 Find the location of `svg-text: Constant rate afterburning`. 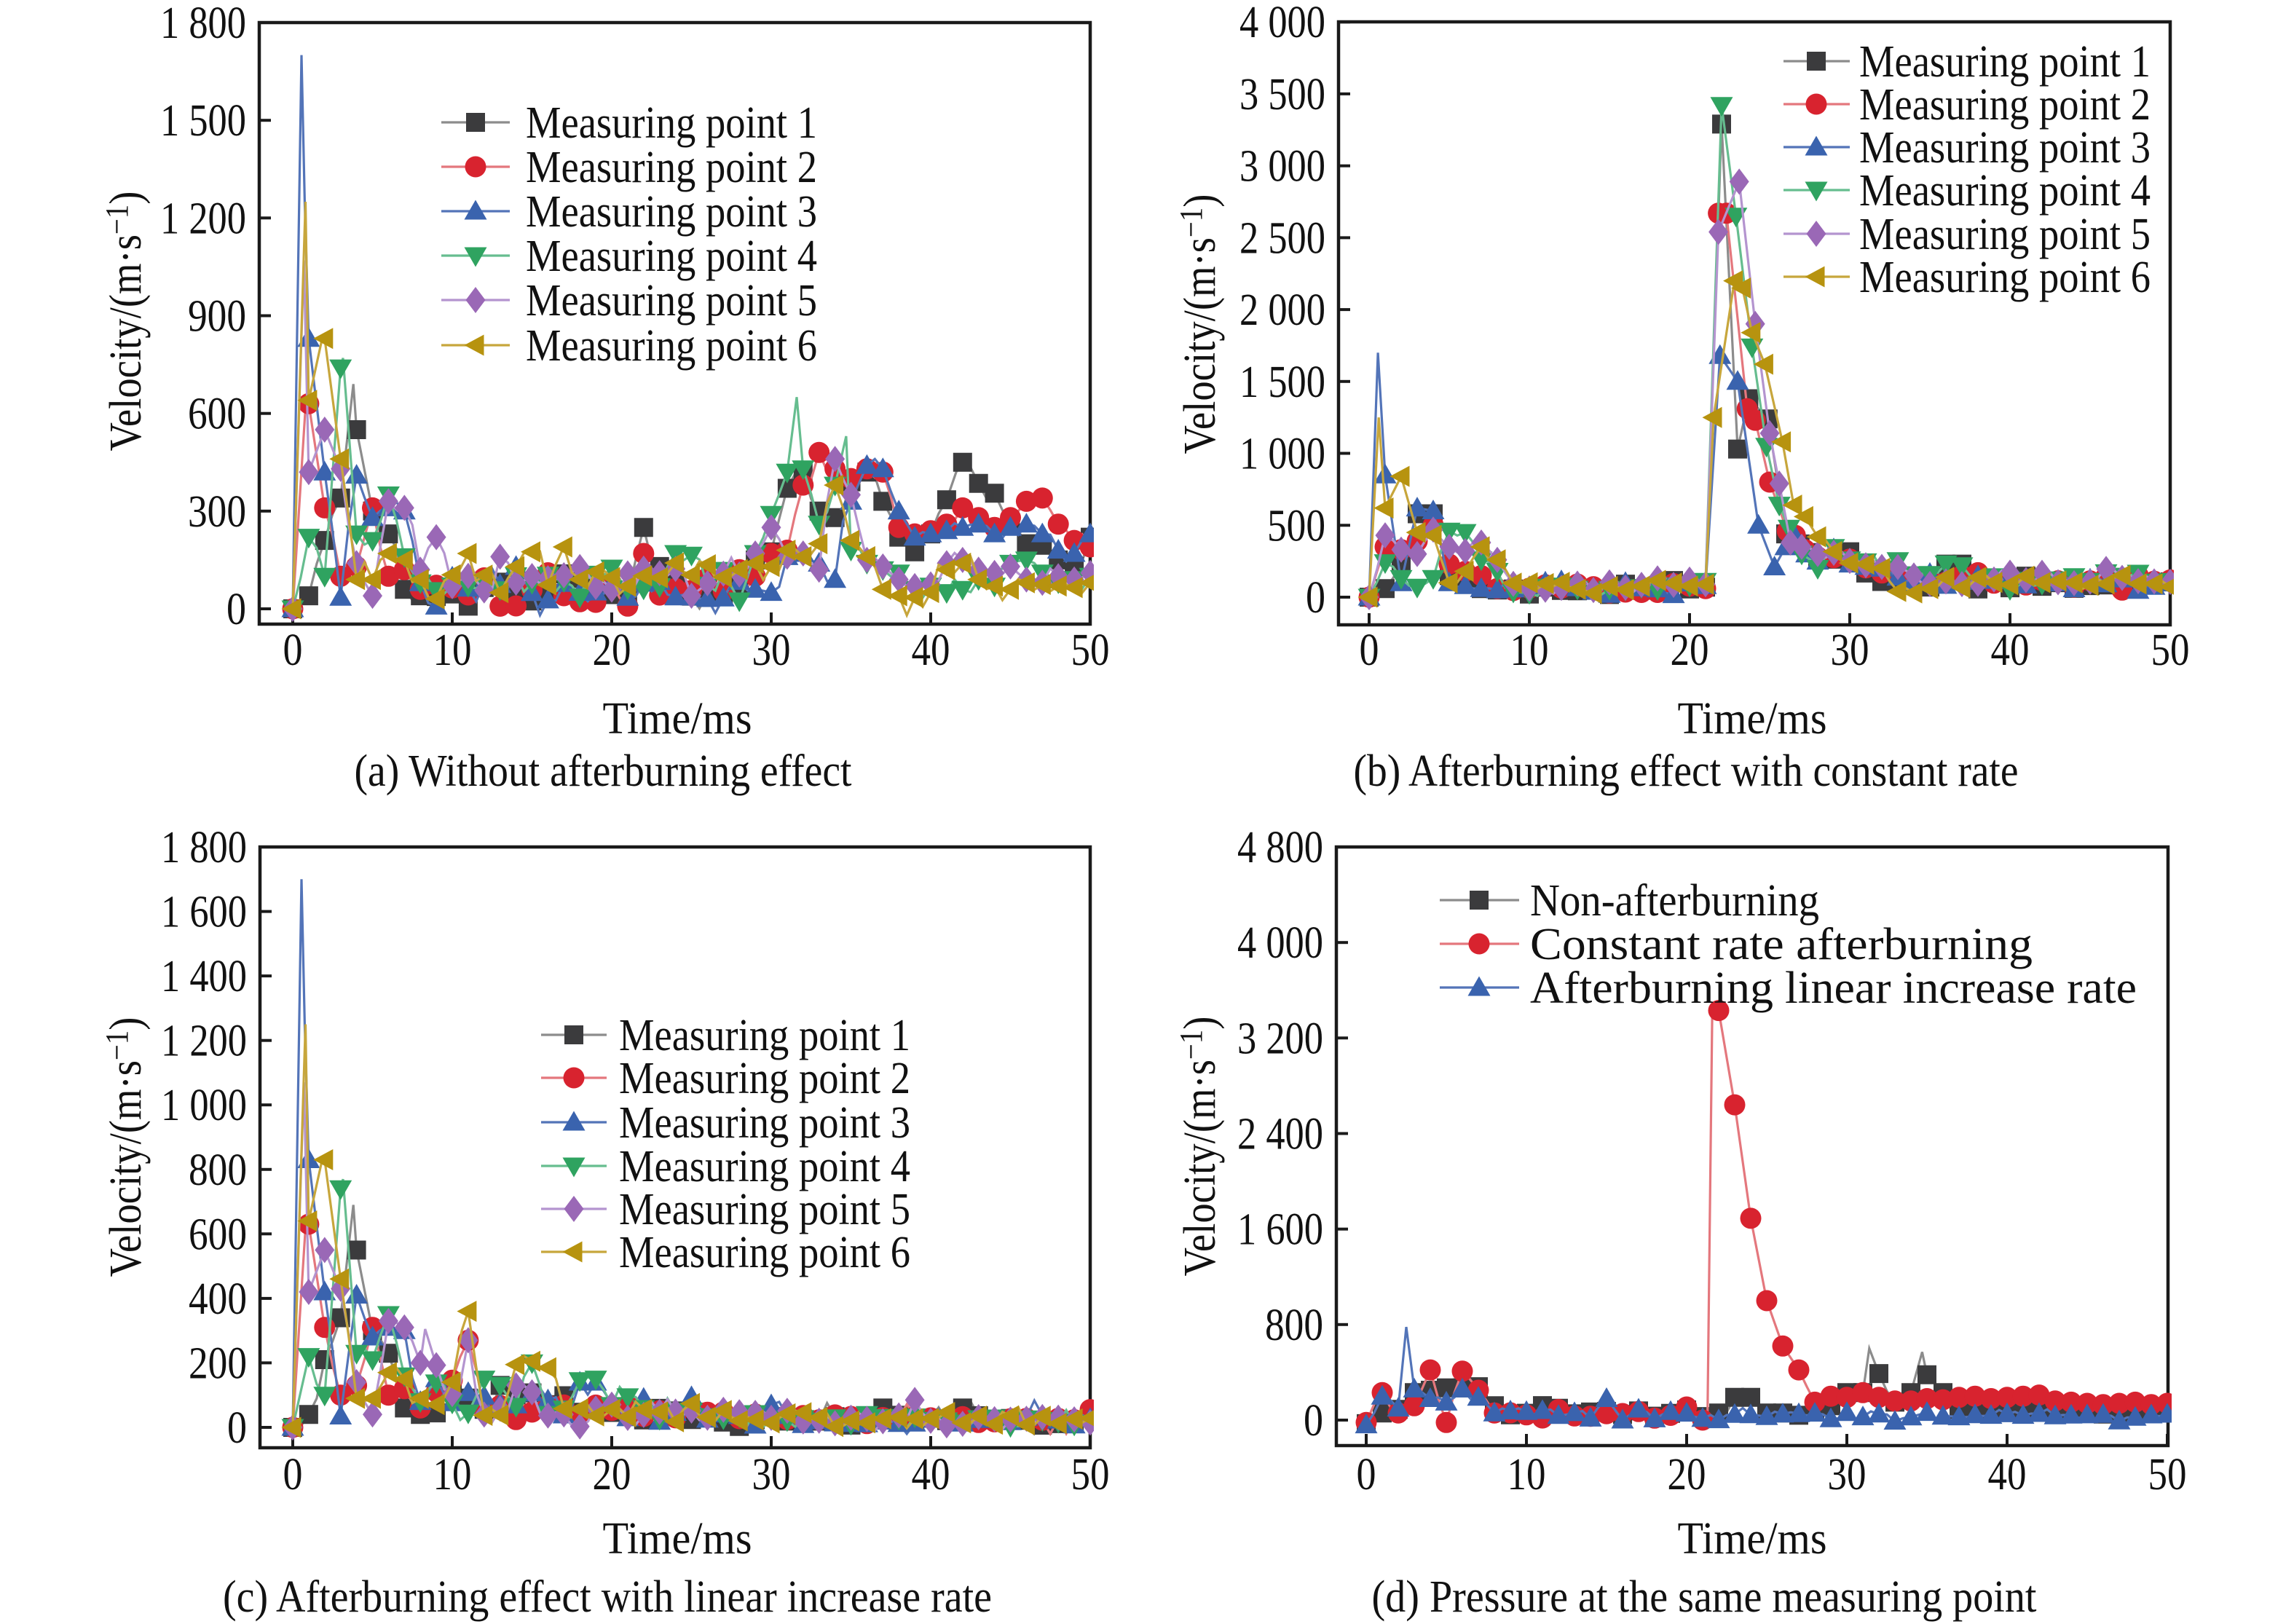

svg-text: Constant rate afterburning is located at coordinates (1782, 944).